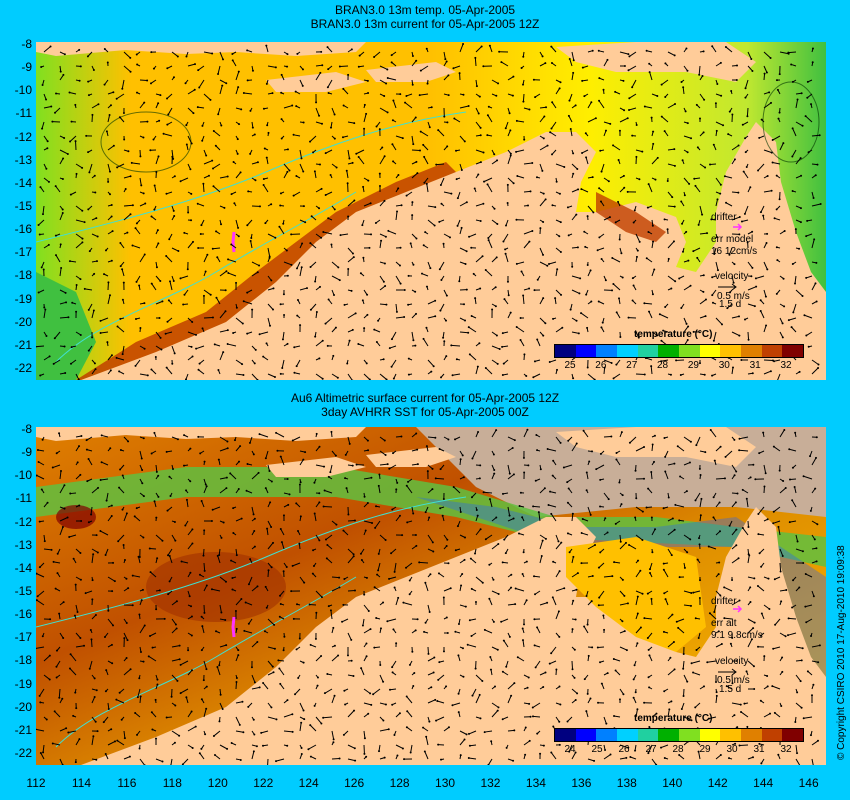  I want to click on panel2-velocity-value: 0.5 m/s, so click(733, 680).